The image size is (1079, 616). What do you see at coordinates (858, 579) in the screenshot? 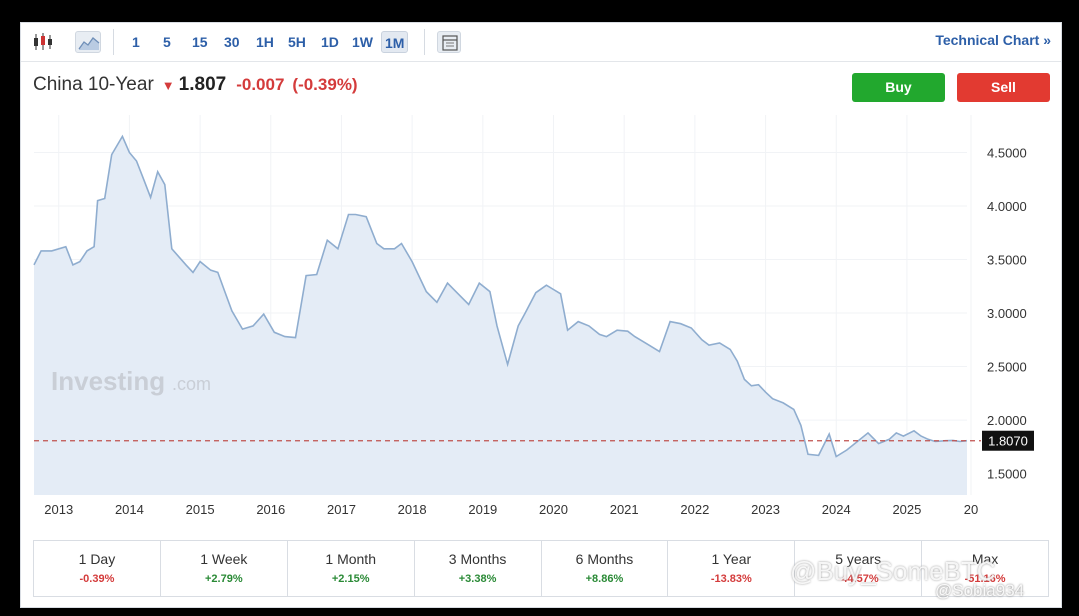
I see `performance-period-value: -44.57%` at bounding box center [858, 579].